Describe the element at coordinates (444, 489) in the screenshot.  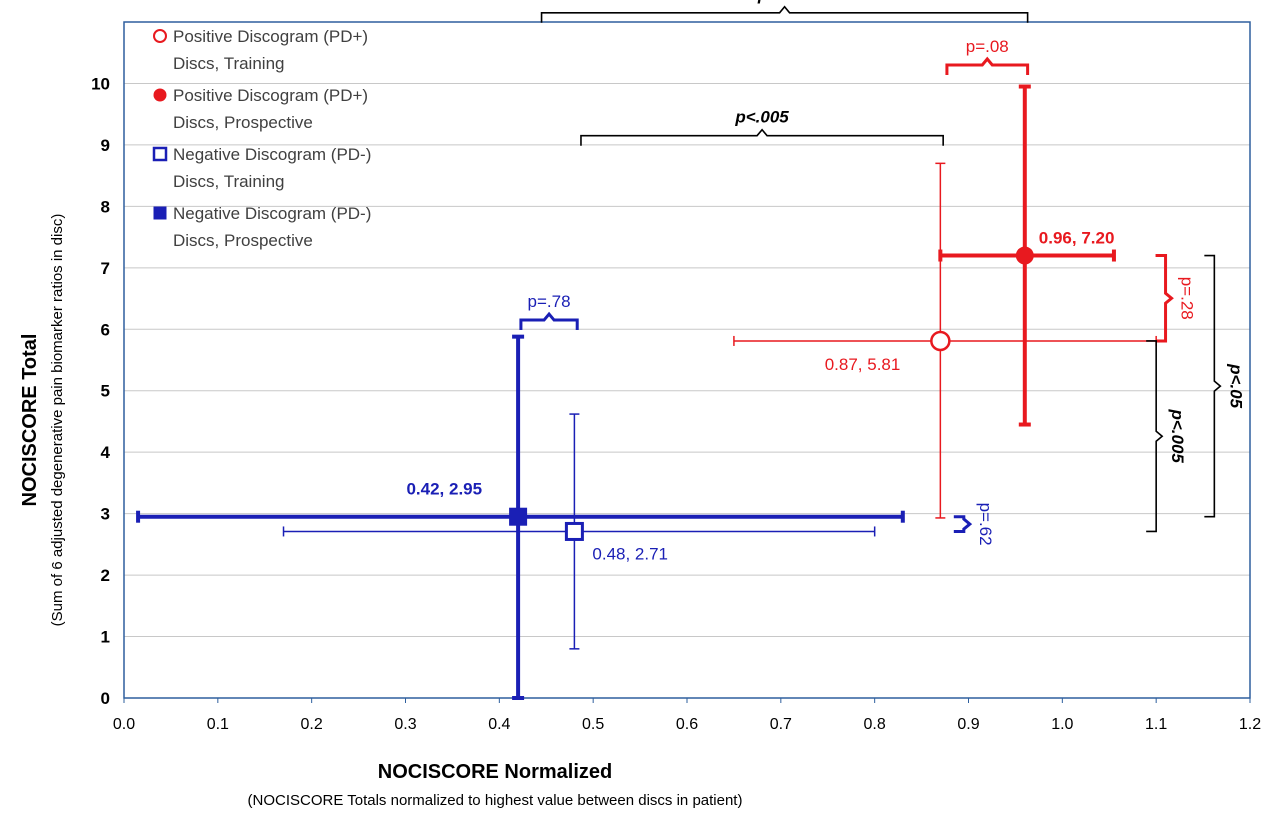
I see `data-label: 0.42, 2.95` at that location.